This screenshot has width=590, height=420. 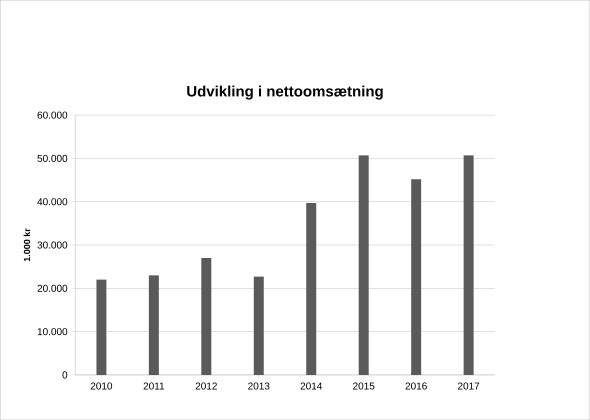 What do you see at coordinates (27, 245) in the screenshot?
I see `y-axis-title: 1.000 kr` at bounding box center [27, 245].